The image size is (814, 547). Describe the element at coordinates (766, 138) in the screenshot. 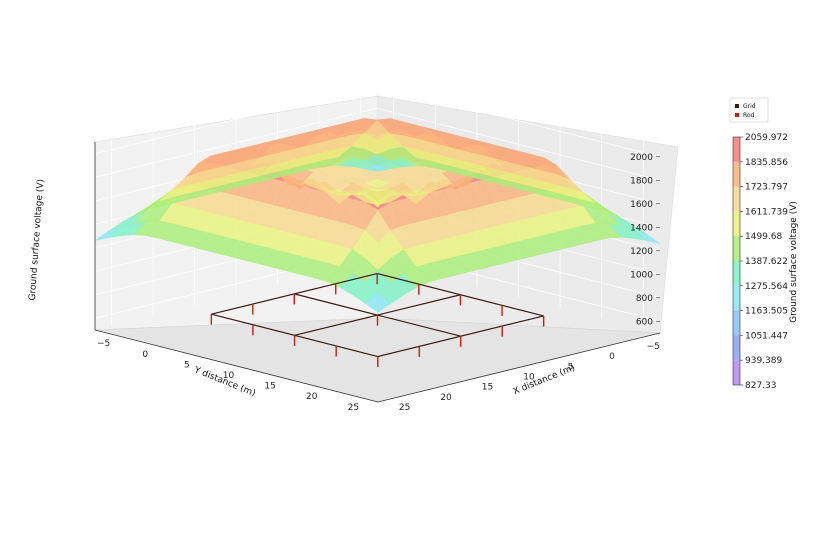

I see `colorbar-tick-label: 2059.972` at that location.